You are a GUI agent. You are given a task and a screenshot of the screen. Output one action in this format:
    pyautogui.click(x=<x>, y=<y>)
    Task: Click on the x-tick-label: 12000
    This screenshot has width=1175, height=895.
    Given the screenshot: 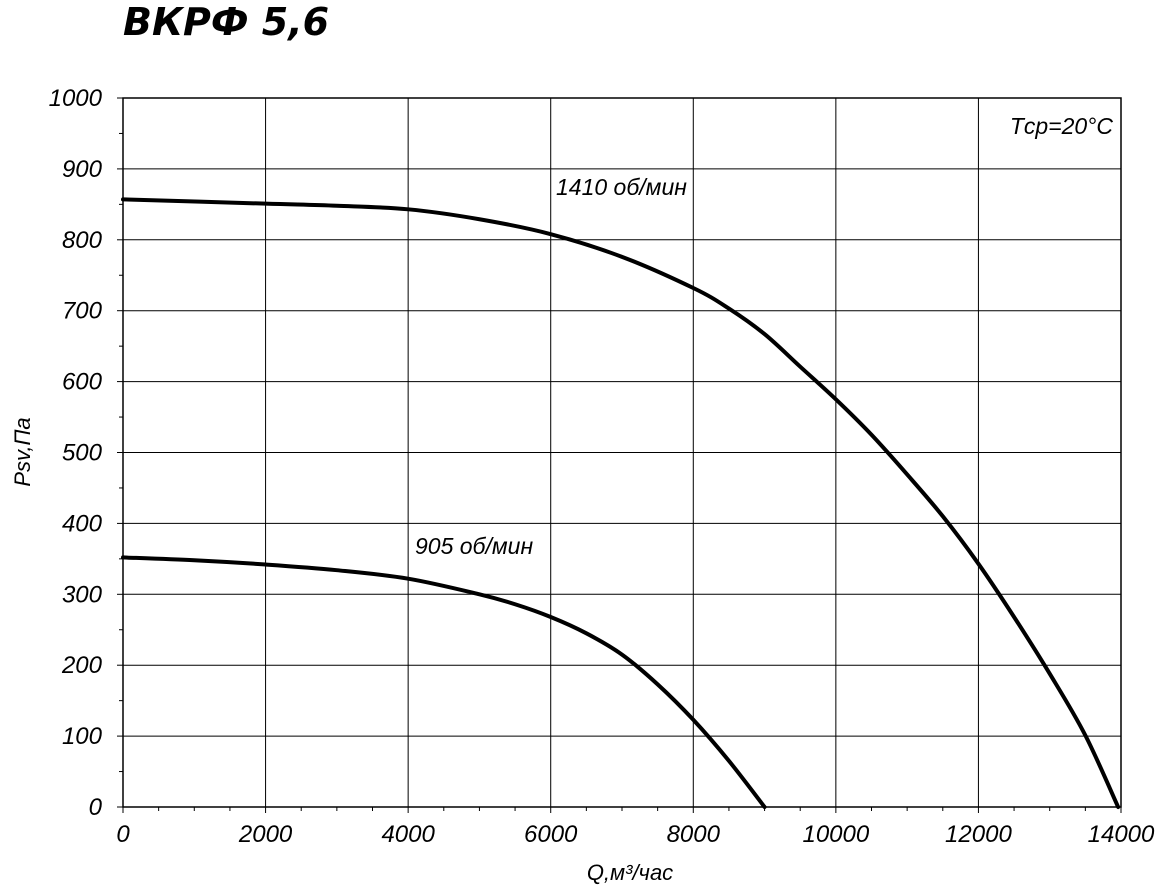 What is the action you would take?
    pyautogui.click(x=978, y=834)
    